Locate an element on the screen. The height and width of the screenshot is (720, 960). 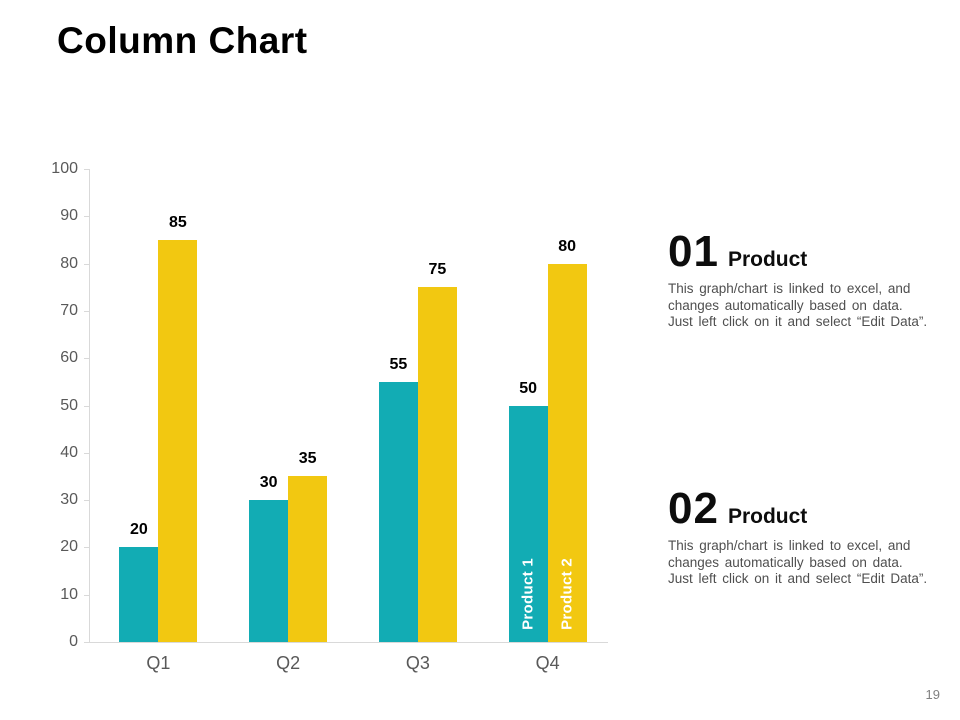
bar-product2-q4: Product 2 is located at coordinates (567, 452).